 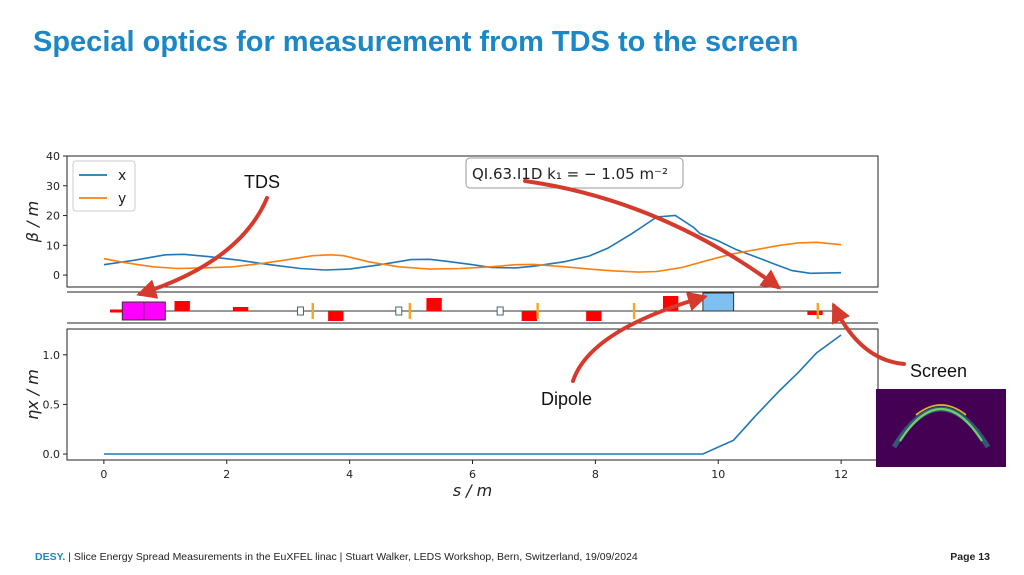 I want to click on legend-label-x: x, so click(x=122, y=176).